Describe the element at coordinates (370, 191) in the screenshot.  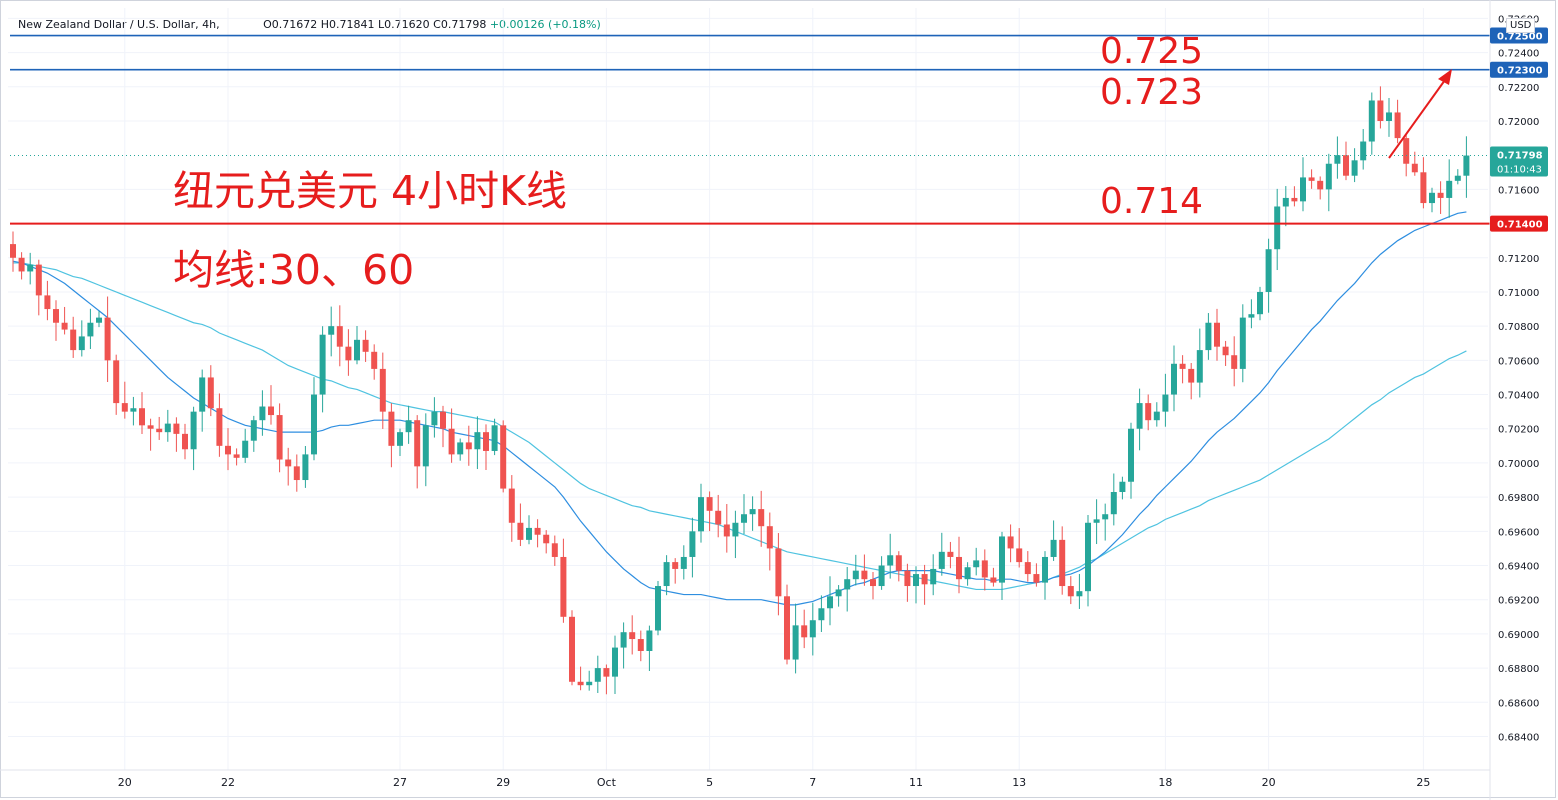
I see `title-annotation: 纽元兑美元 4小时K线` at that location.